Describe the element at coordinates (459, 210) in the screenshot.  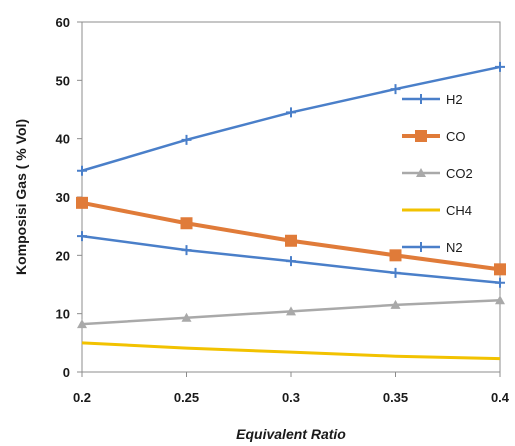
I see `legend-label: CH4` at that location.